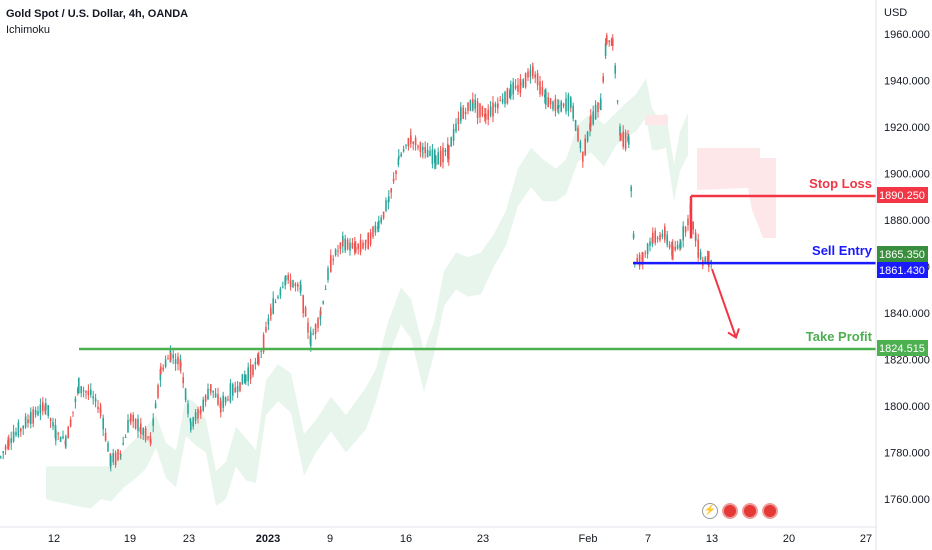 This screenshot has height=550, width=932. What do you see at coordinates (907, 174) in the screenshot?
I see `y-tick-label: 1900.000` at bounding box center [907, 174].